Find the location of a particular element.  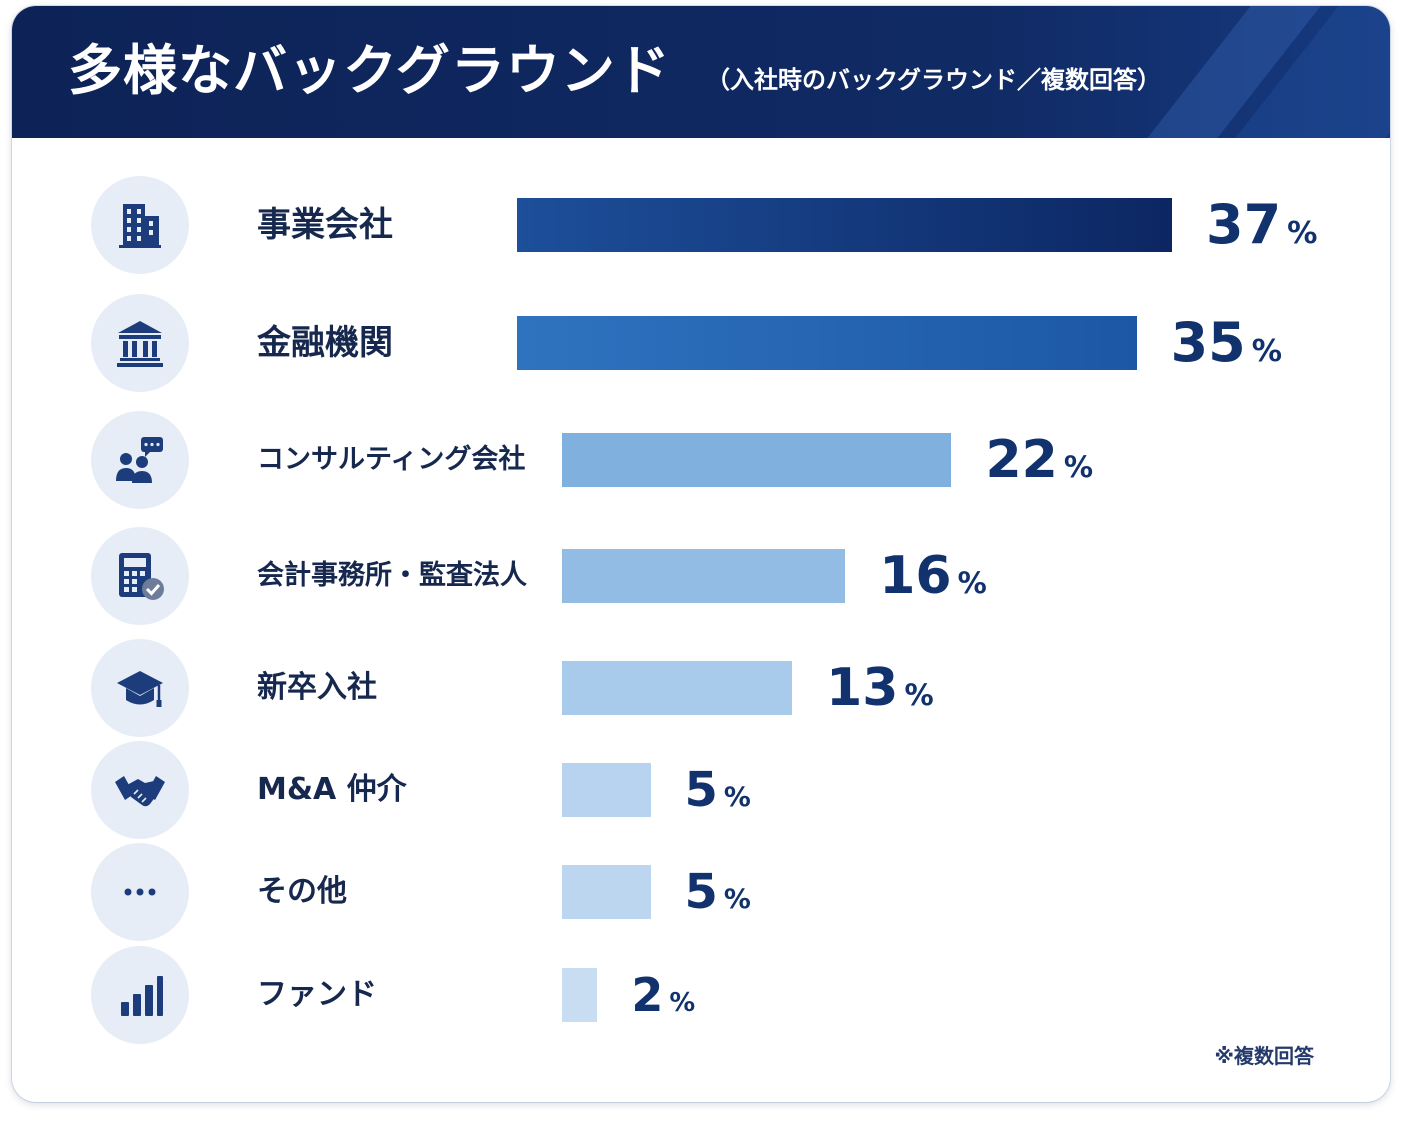

category-label: ファンド is located at coordinates (317, 995).